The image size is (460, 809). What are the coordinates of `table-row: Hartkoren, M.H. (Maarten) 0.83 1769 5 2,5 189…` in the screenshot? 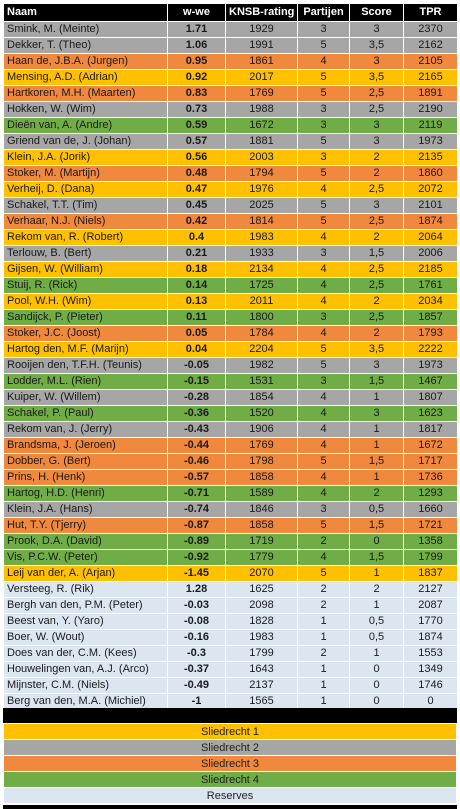 It's located at (230, 93).